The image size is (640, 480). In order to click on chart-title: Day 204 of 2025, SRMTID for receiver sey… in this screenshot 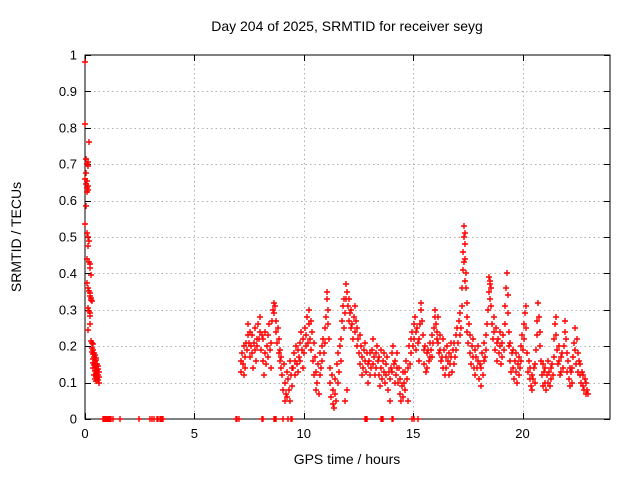, I will do `click(347, 26)`.